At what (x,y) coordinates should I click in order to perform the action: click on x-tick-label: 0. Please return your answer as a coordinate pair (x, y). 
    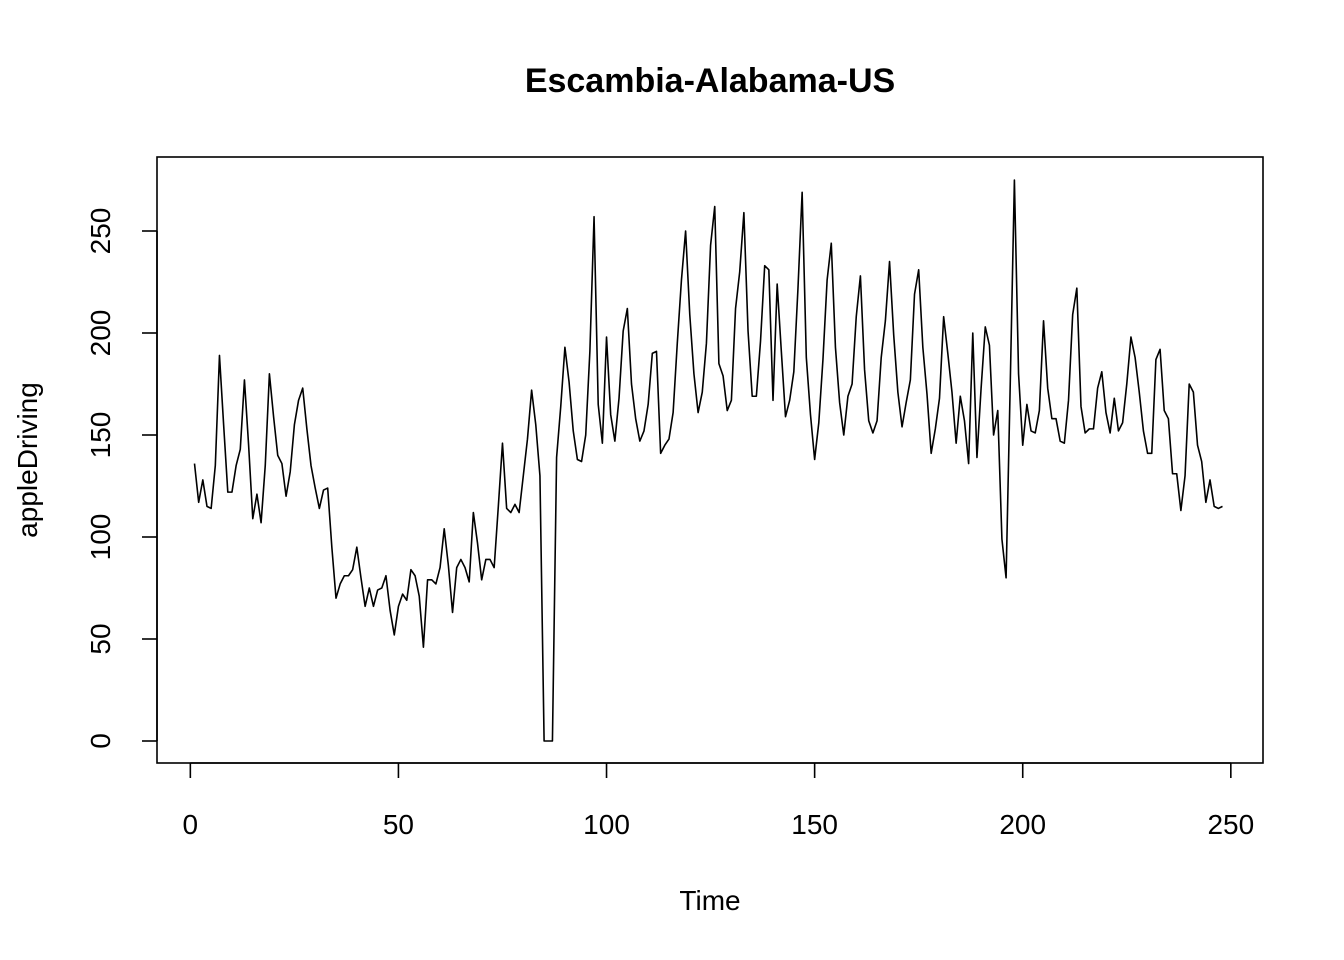
    Looking at the image, I should click on (191, 824).